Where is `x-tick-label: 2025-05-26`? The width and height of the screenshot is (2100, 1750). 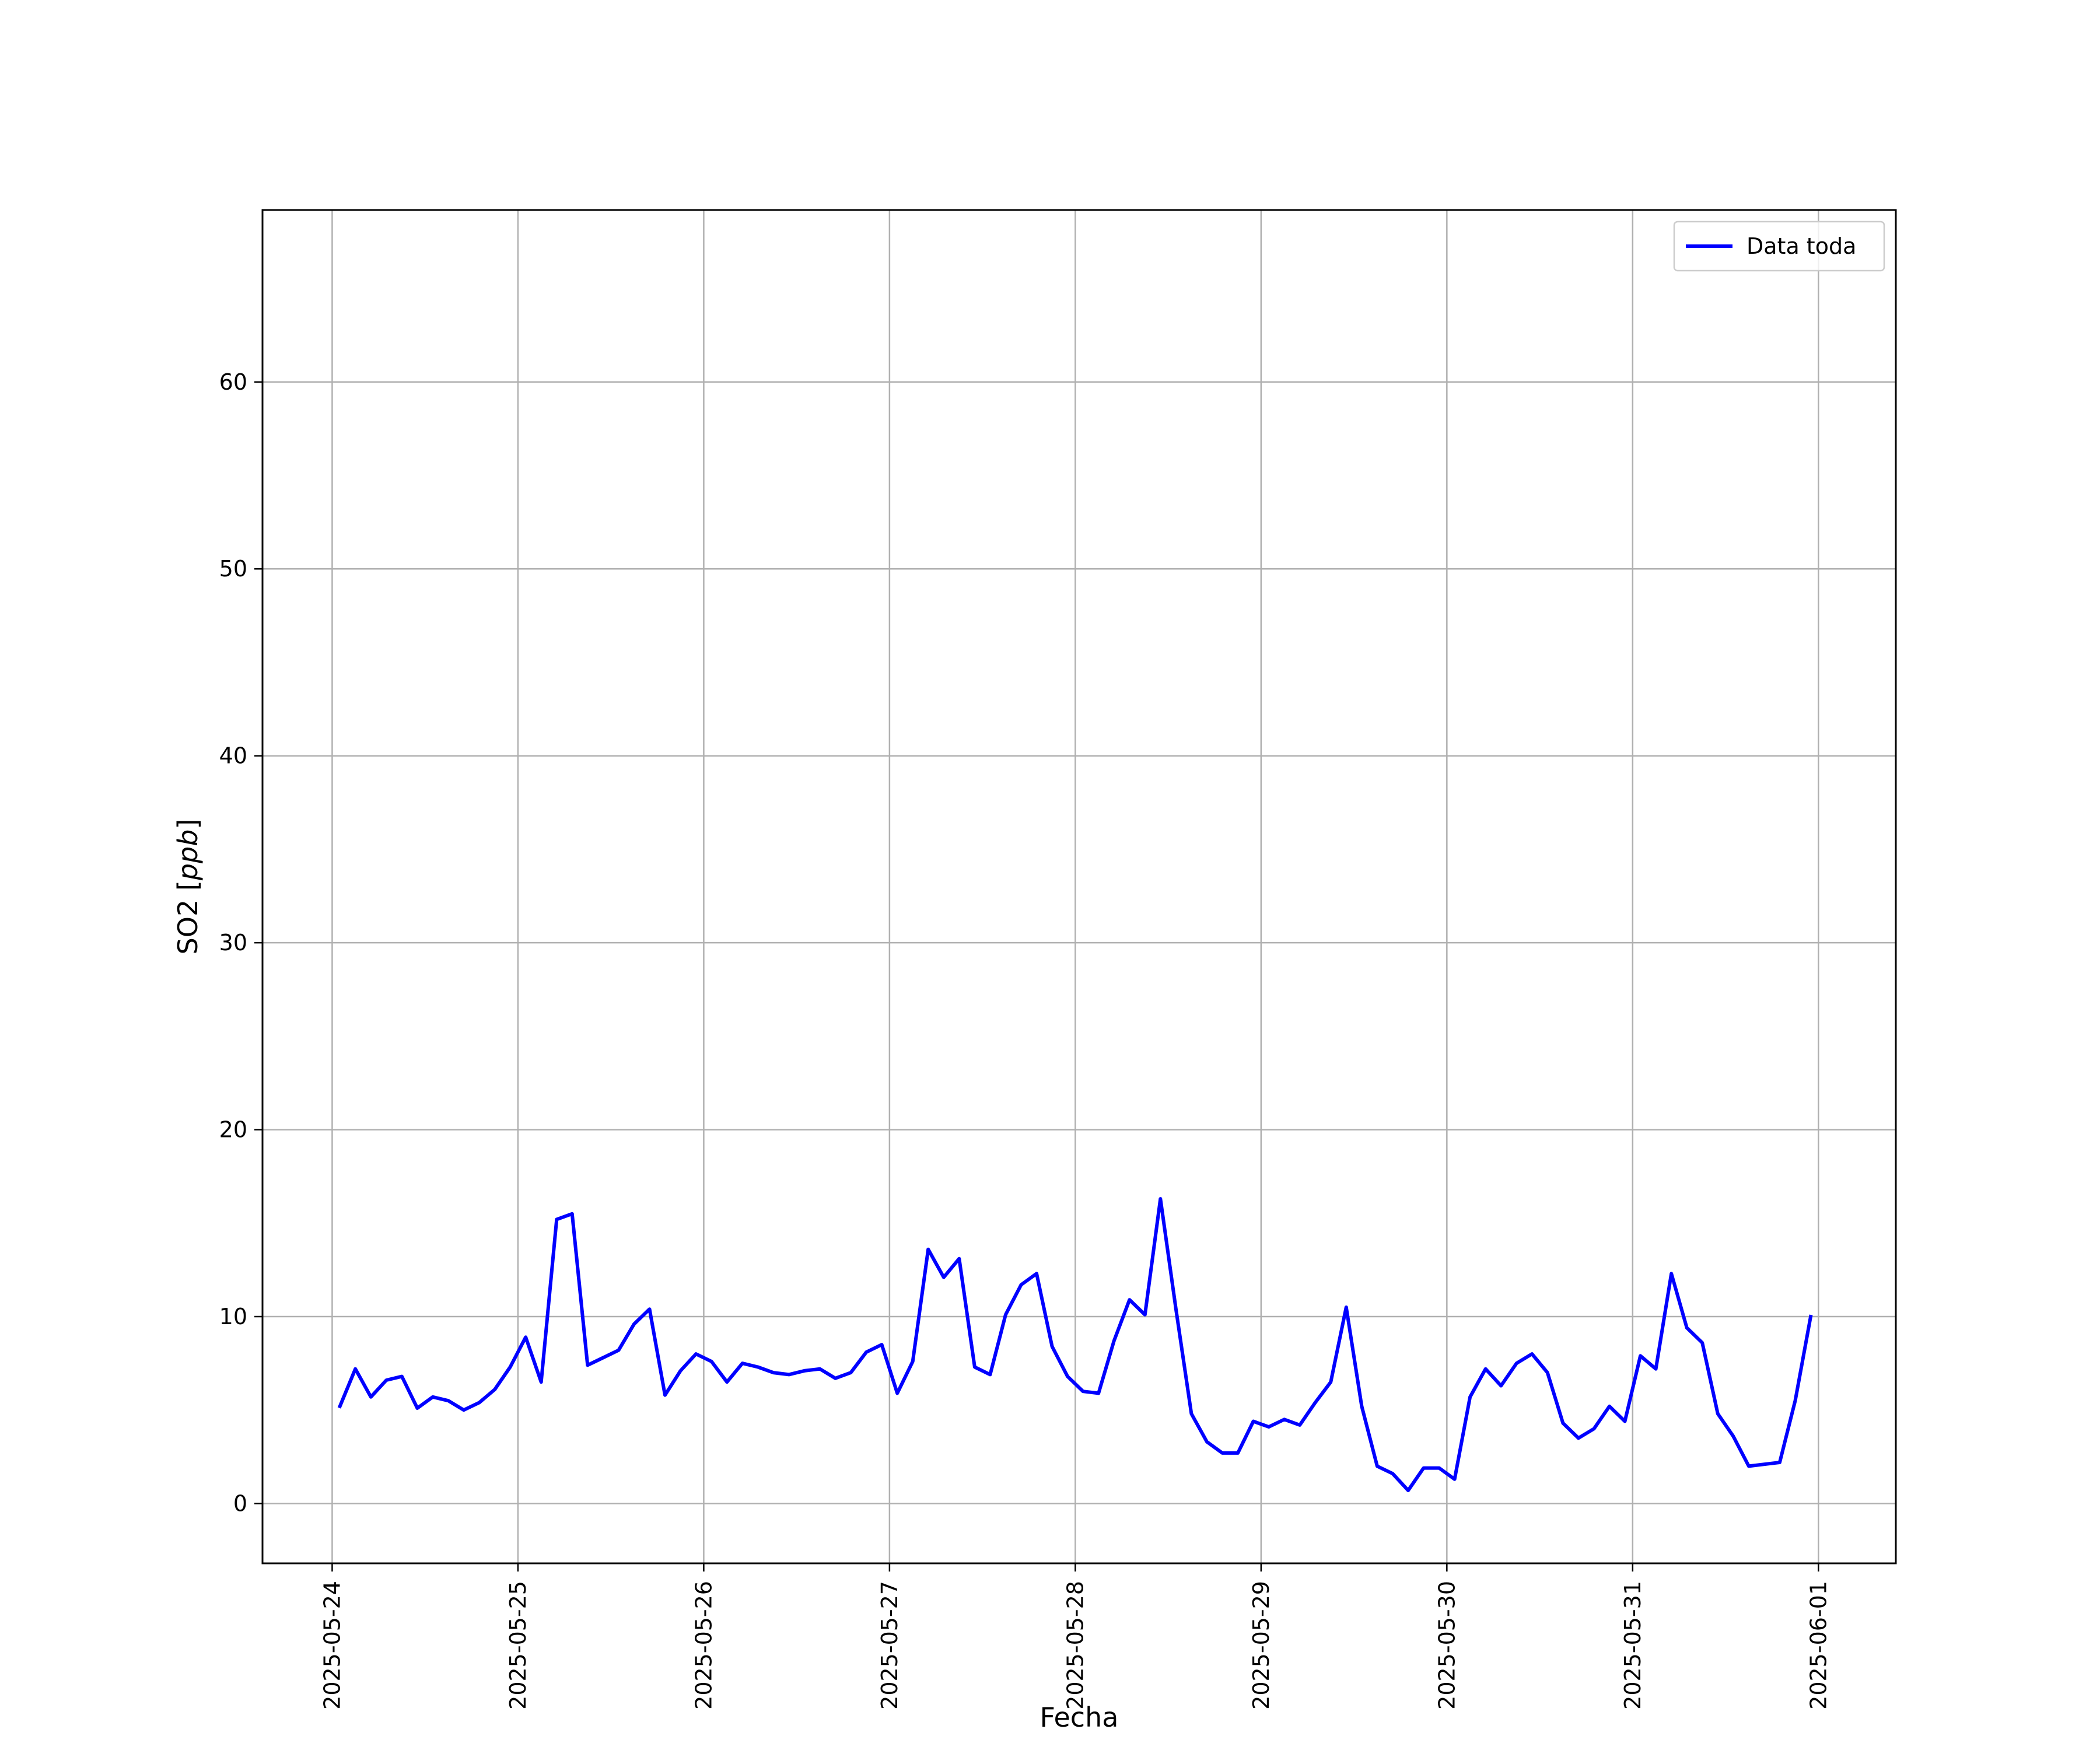 x-tick-label: 2025-05-26 is located at coordinates (703, 1645).